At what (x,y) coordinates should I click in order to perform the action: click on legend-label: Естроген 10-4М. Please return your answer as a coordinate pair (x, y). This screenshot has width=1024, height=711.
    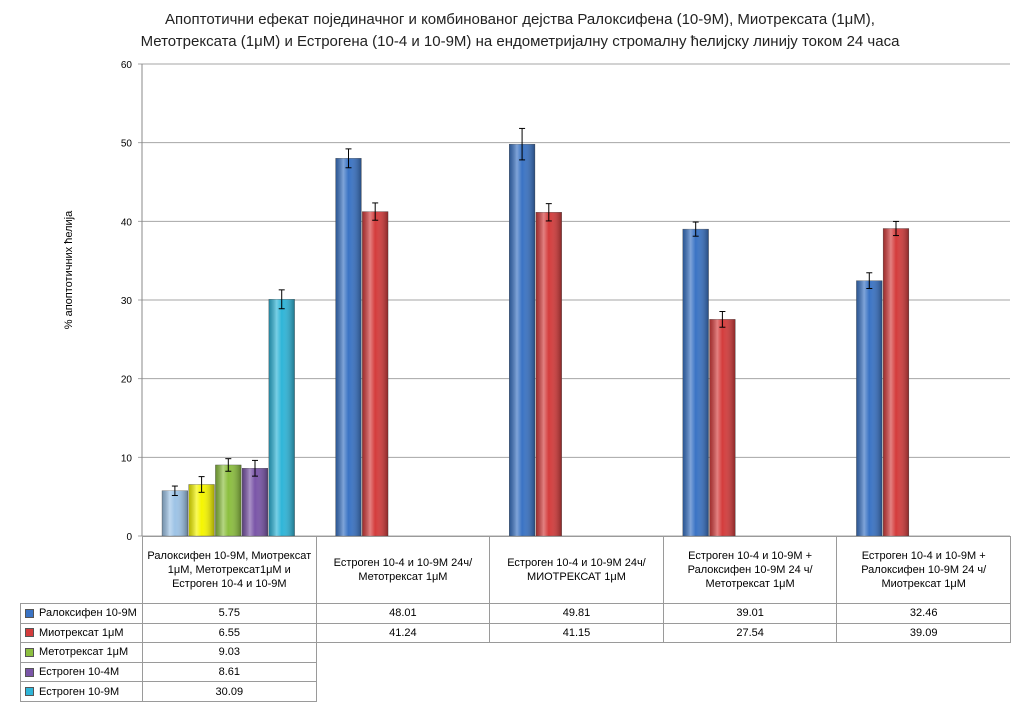
    Looking at the image, I should click on (79, 672).